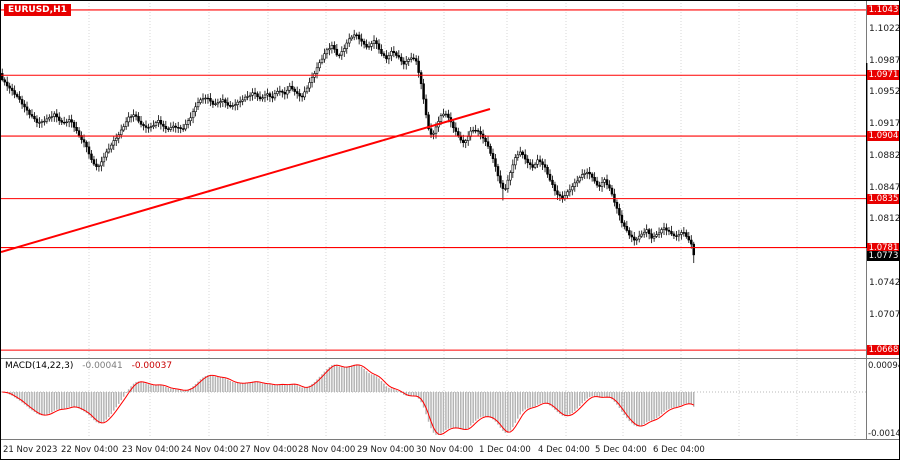 The image size is (900, 460). I want to click on price-axis-label: 1.0952, so click(884, 92).